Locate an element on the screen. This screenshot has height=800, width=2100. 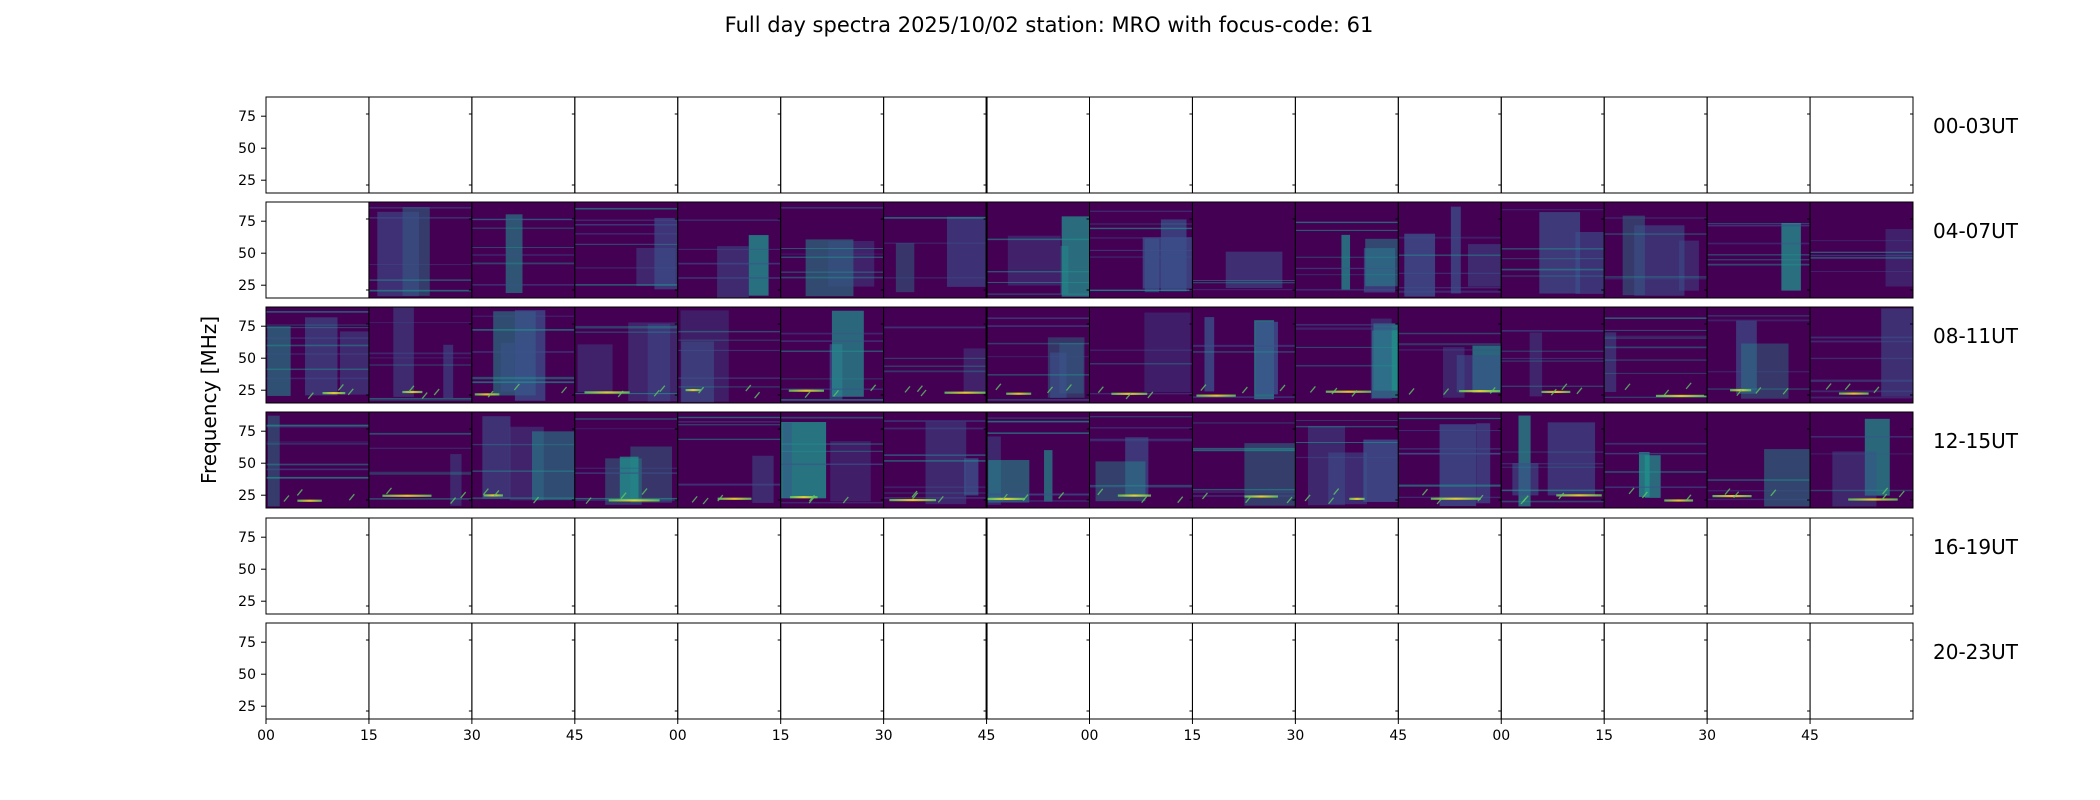
row-time-label: 08-11UT is located at coordinates (1976, 336).